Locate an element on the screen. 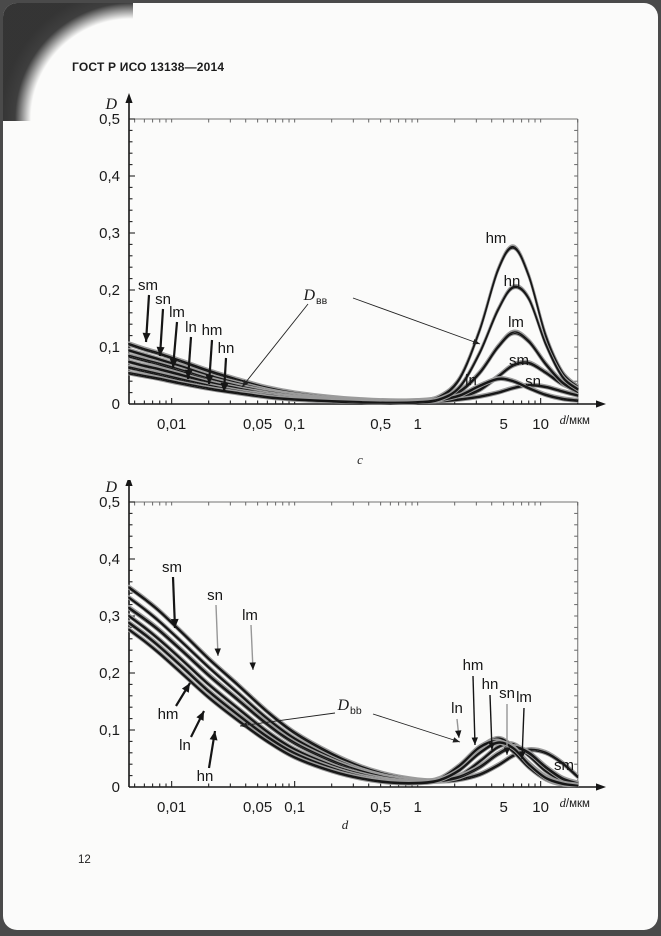 The height and width of the screenshot is (936, 661). chart-d-sublabel: d is located at coordinates (345, 824).